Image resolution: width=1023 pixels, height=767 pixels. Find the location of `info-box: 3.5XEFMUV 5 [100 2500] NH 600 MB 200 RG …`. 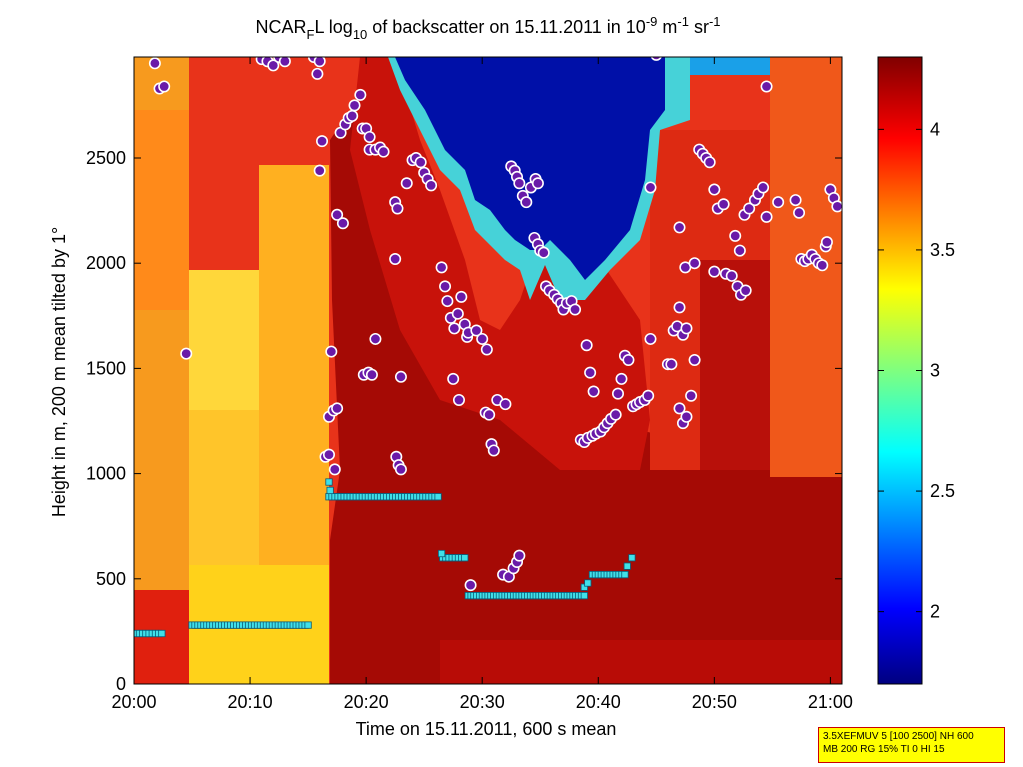

info-box: 3.5XEFMUV 5 [100 2500] NH 600 MB 200 RG … is located at coordinates (911, 745).